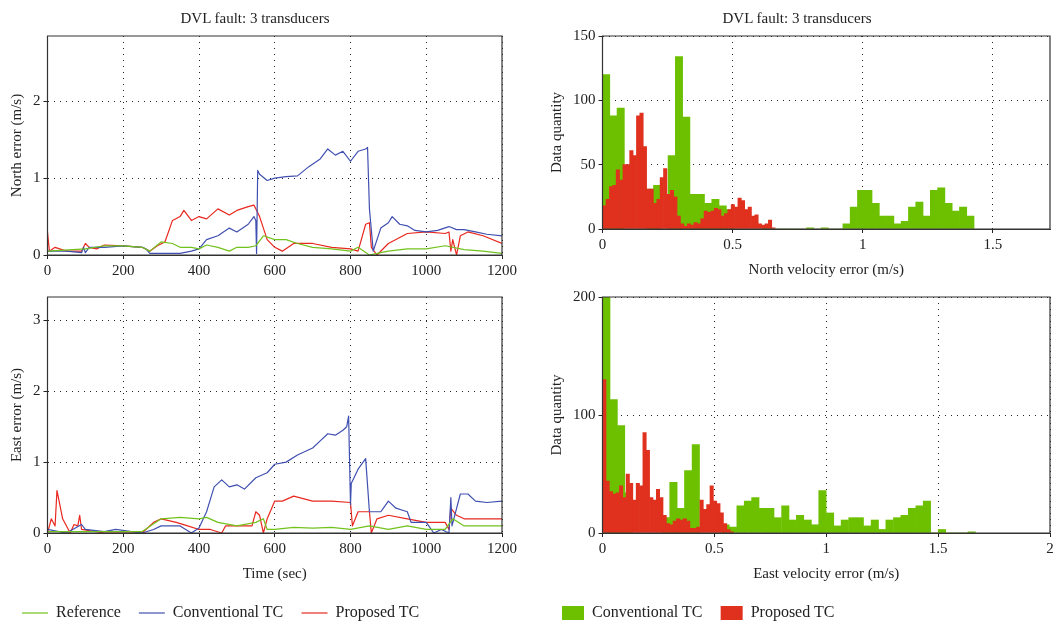 This screenshot has width=1064, height=633. Describe the element at coordinates (37, 319) in the screenshot. I see `y-tick-label: 3` at that location.